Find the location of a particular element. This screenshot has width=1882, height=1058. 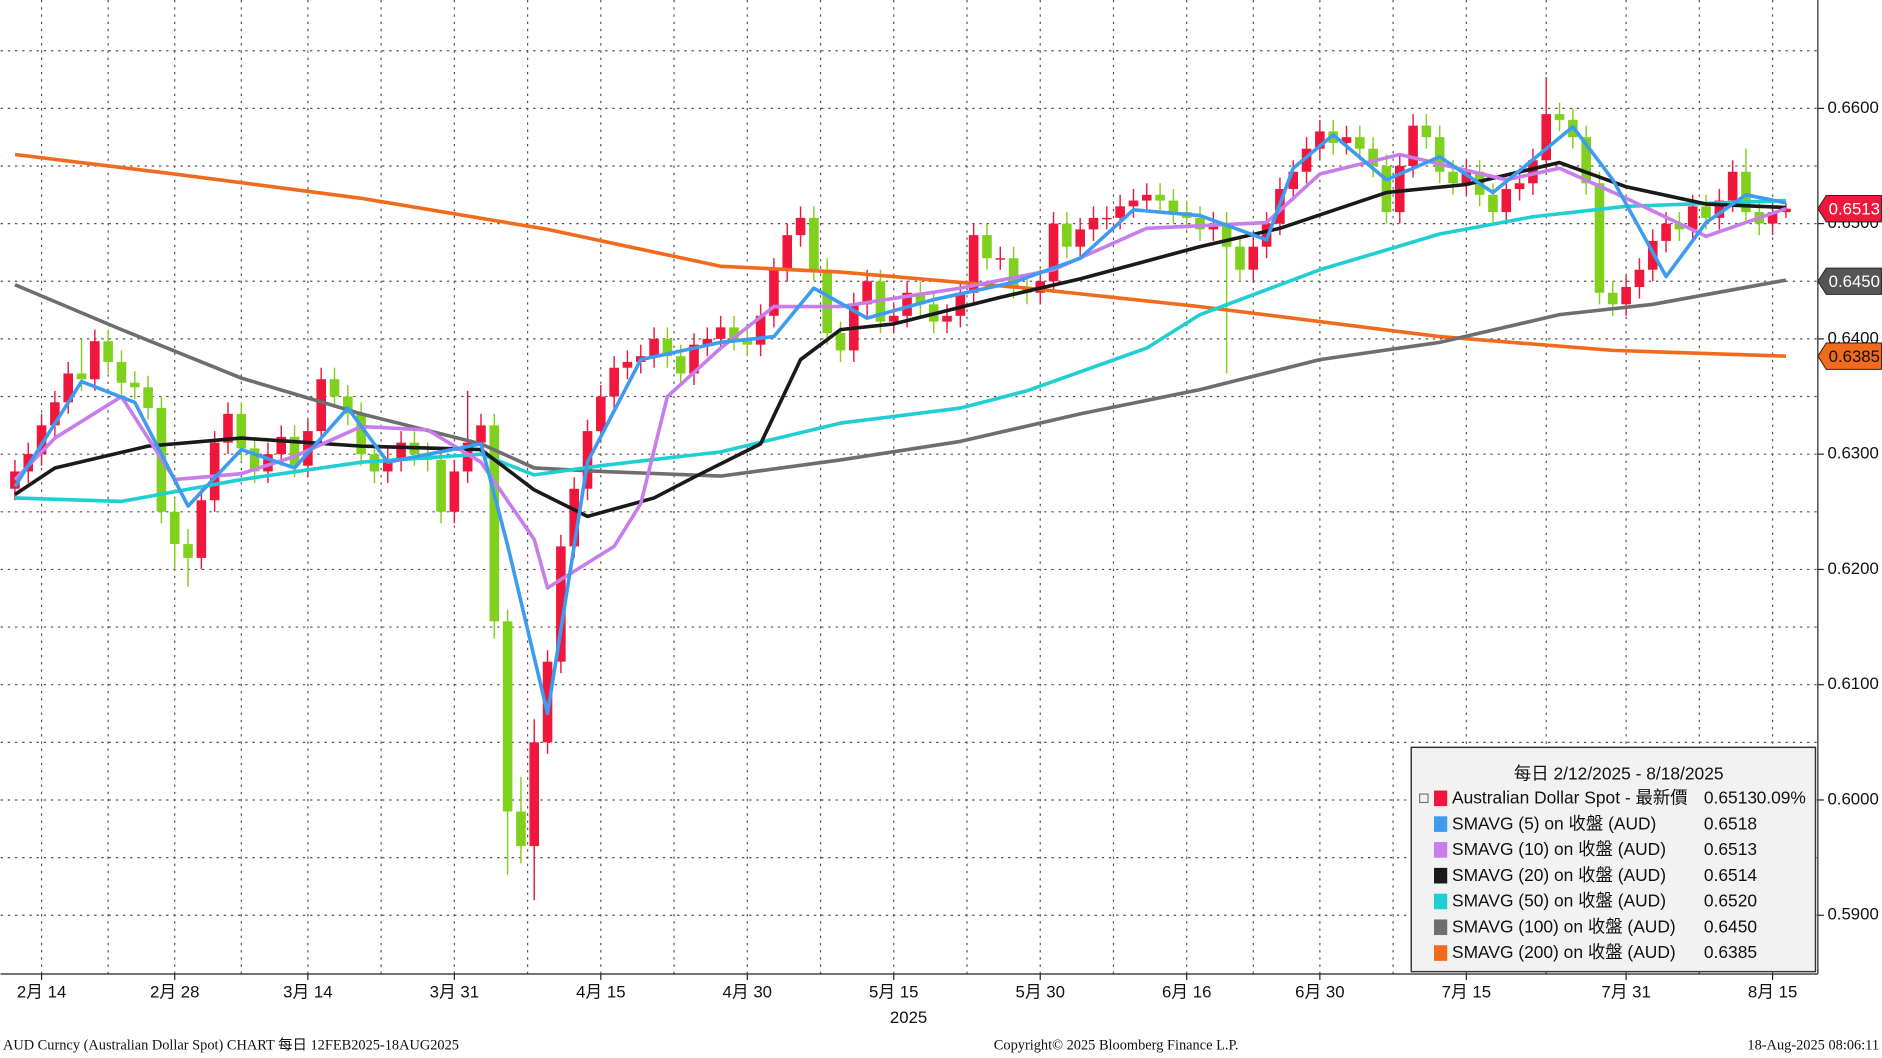

legend-name: SMAVG (10) on 收盤 (AUD) is located at coordinates (1559, 849).